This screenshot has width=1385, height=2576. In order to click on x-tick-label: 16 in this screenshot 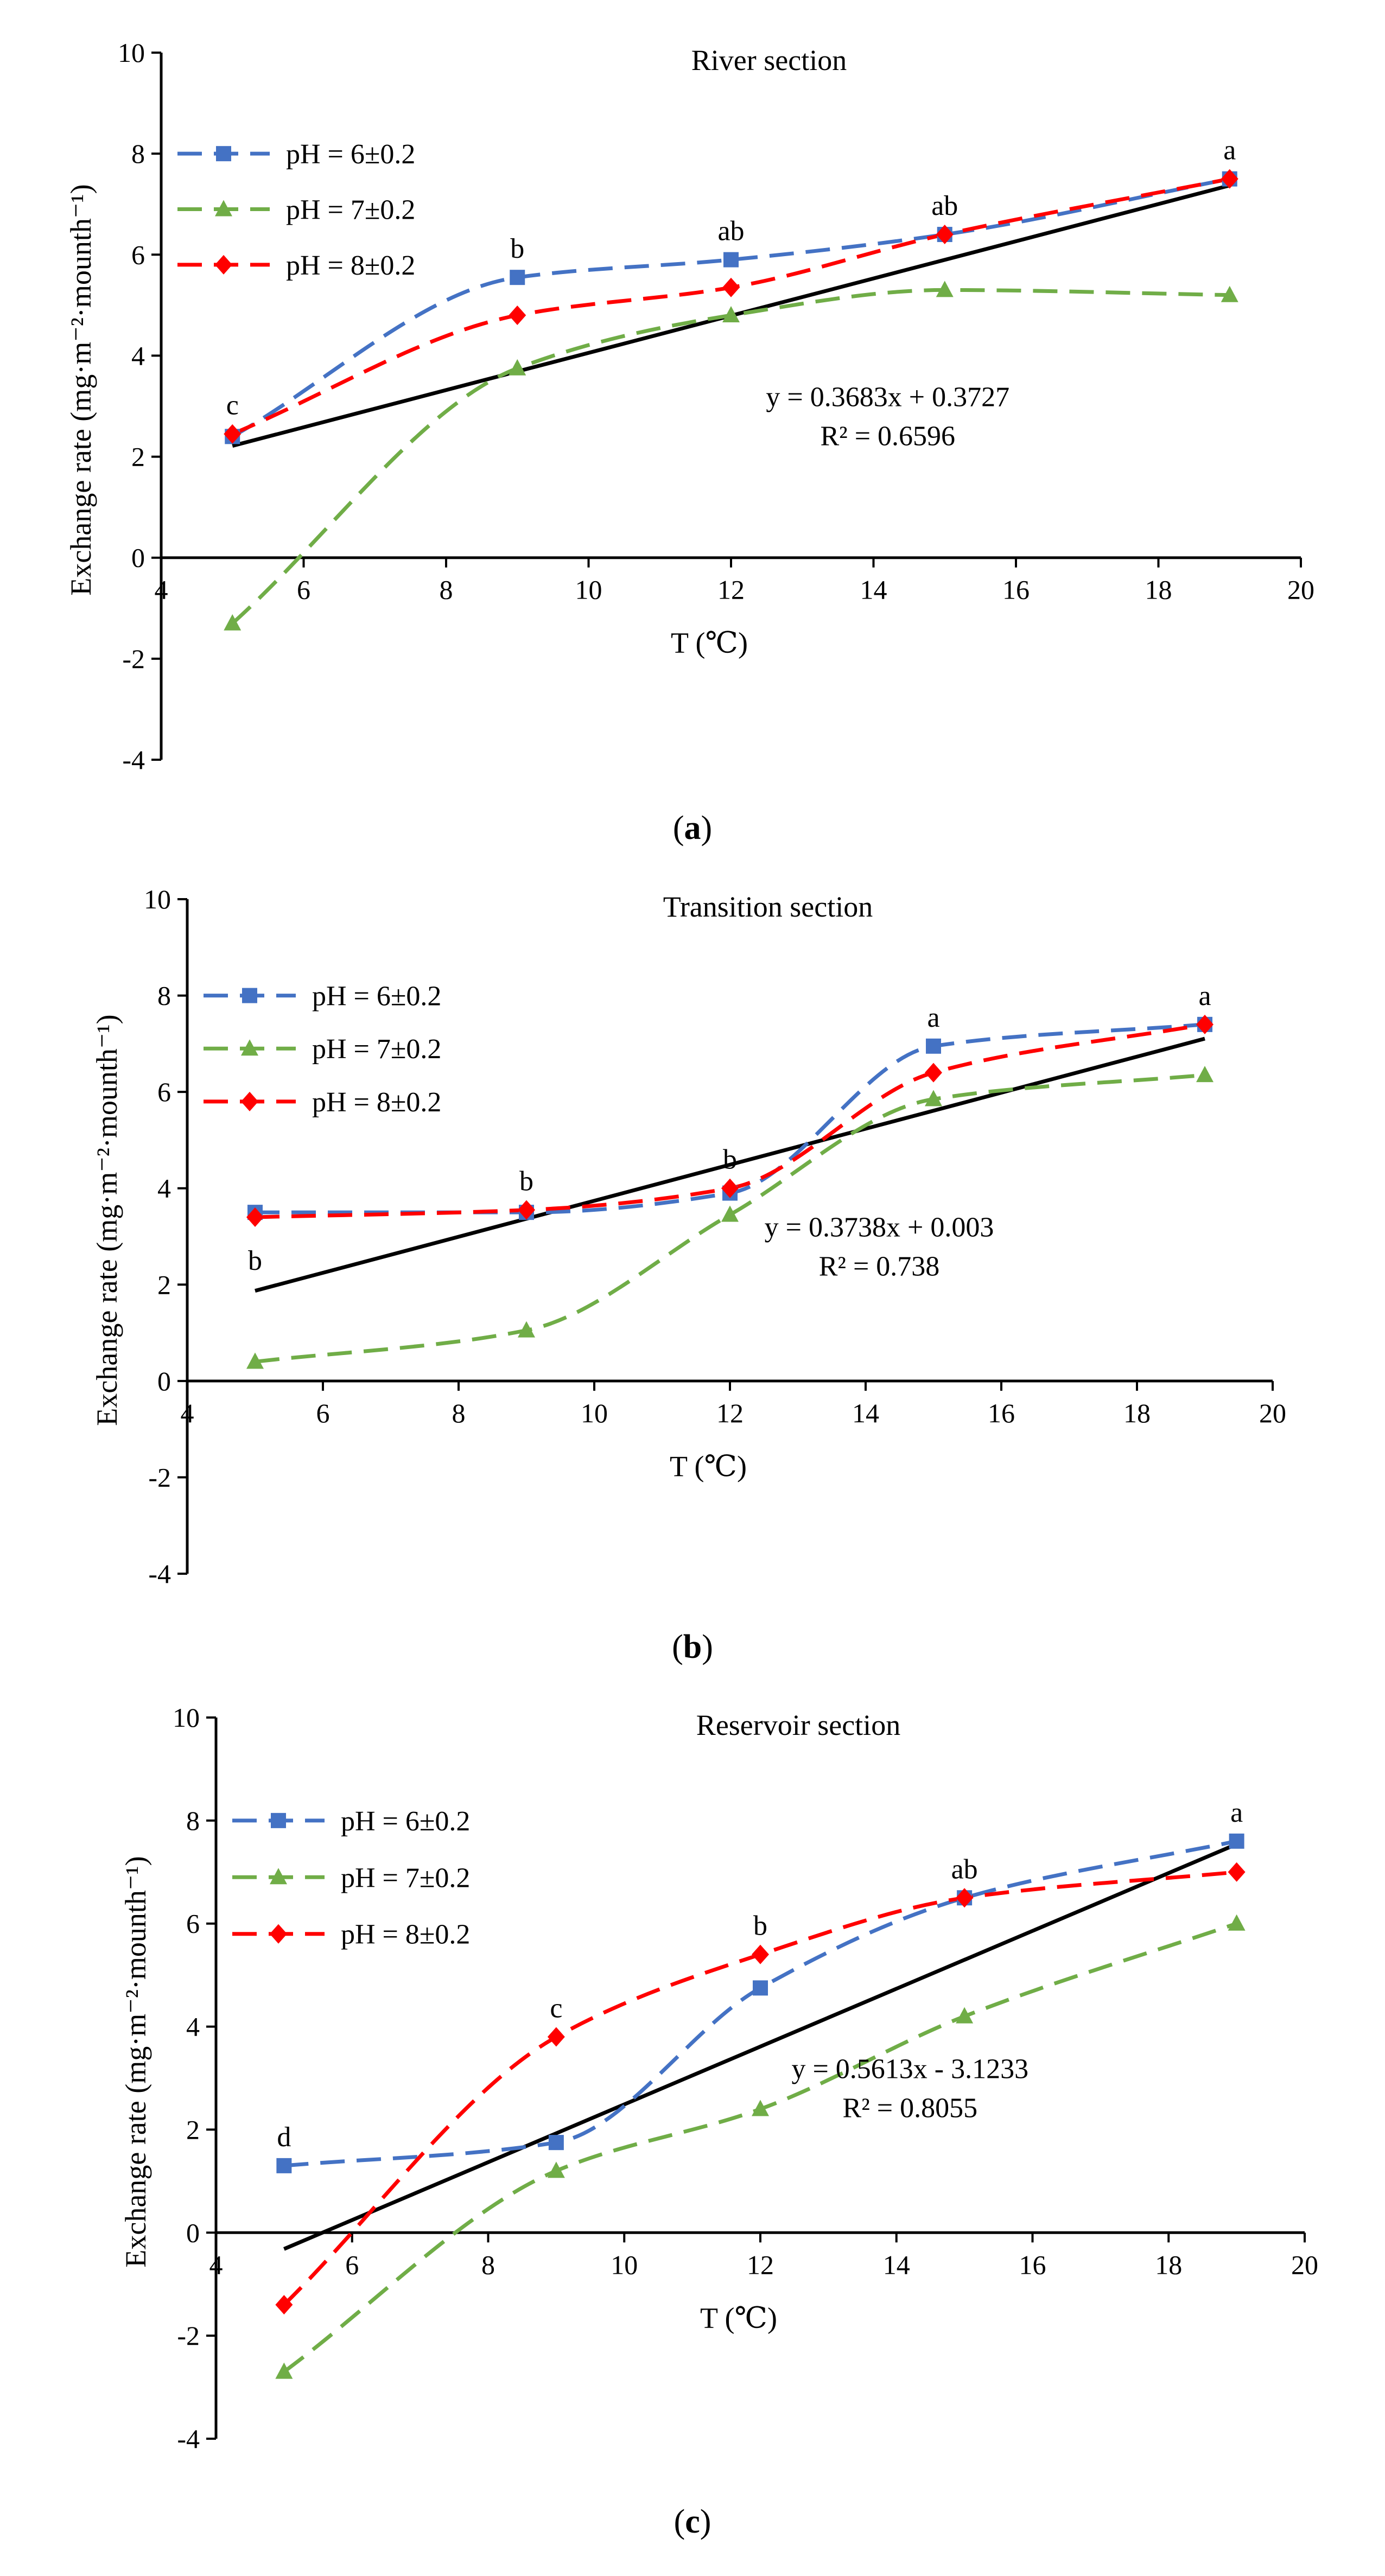, I will do `click(1016, 590)`.